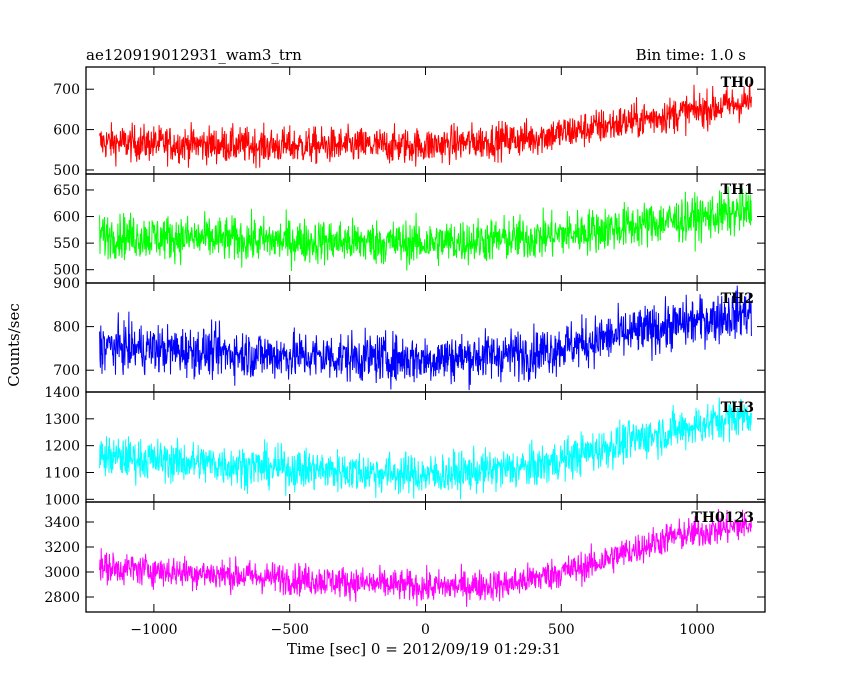 The height and width of the screenshot is (680, 850). What do you see at coordinates (289, 630) in the screenshot?
I see `x-tick-label: −500` at bounding box center [289, 630].